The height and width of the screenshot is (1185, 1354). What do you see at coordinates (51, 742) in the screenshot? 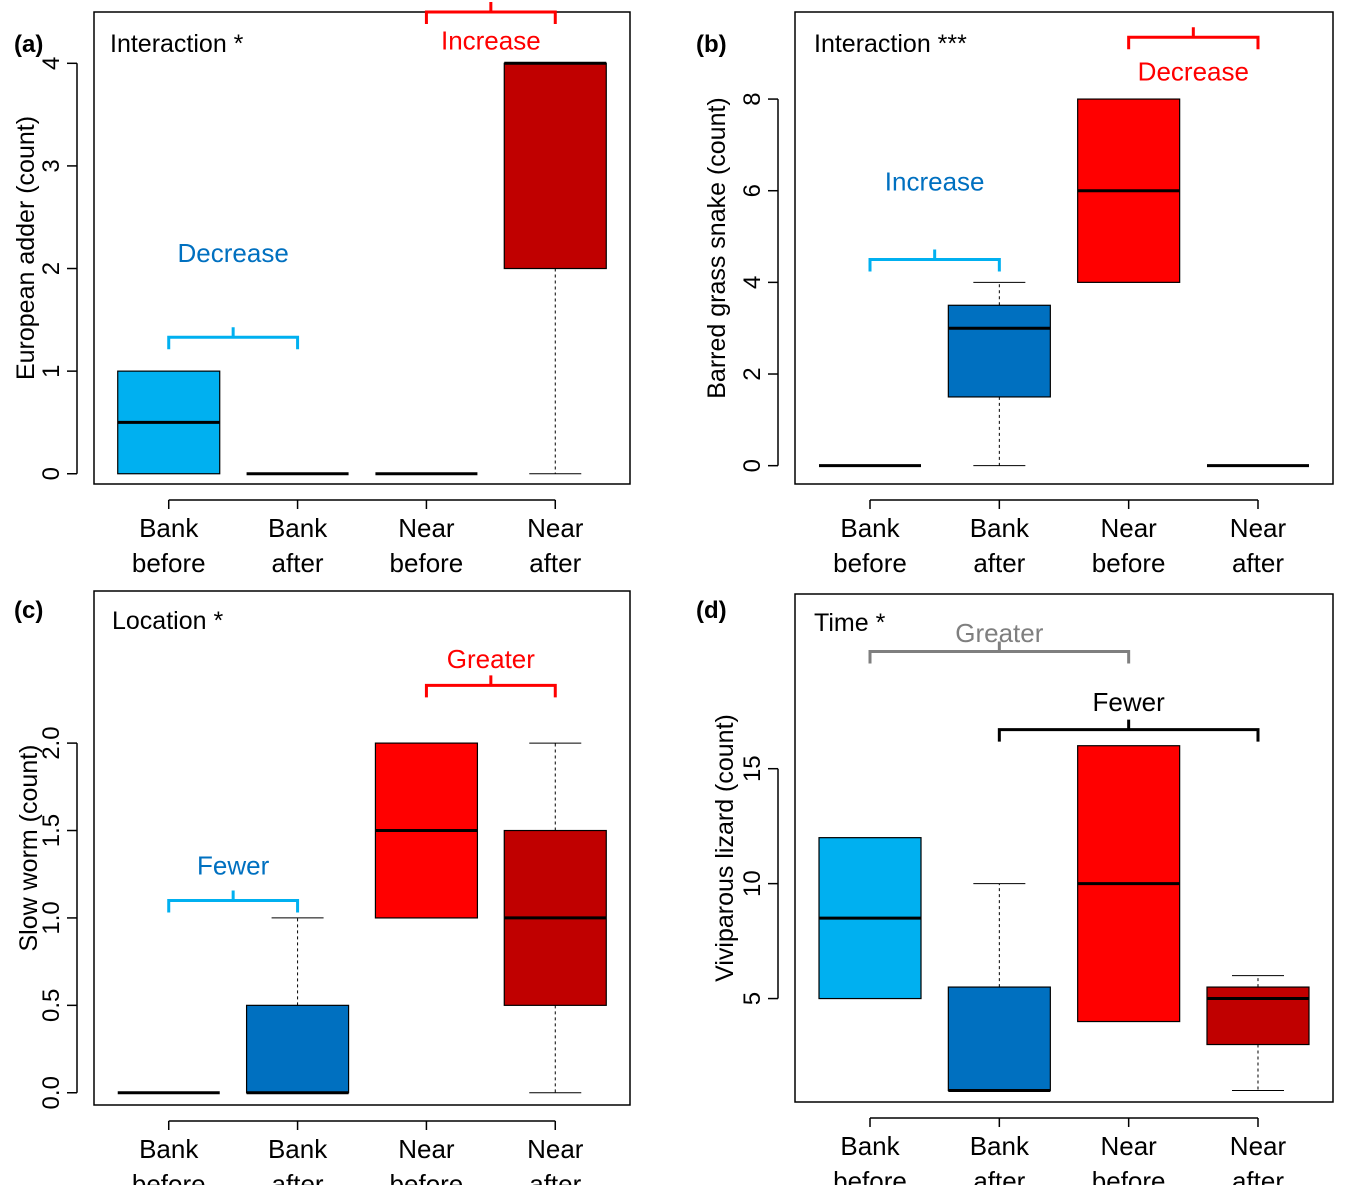
I see `y-tick-label: 2.0` at bounding box center [51, 742].